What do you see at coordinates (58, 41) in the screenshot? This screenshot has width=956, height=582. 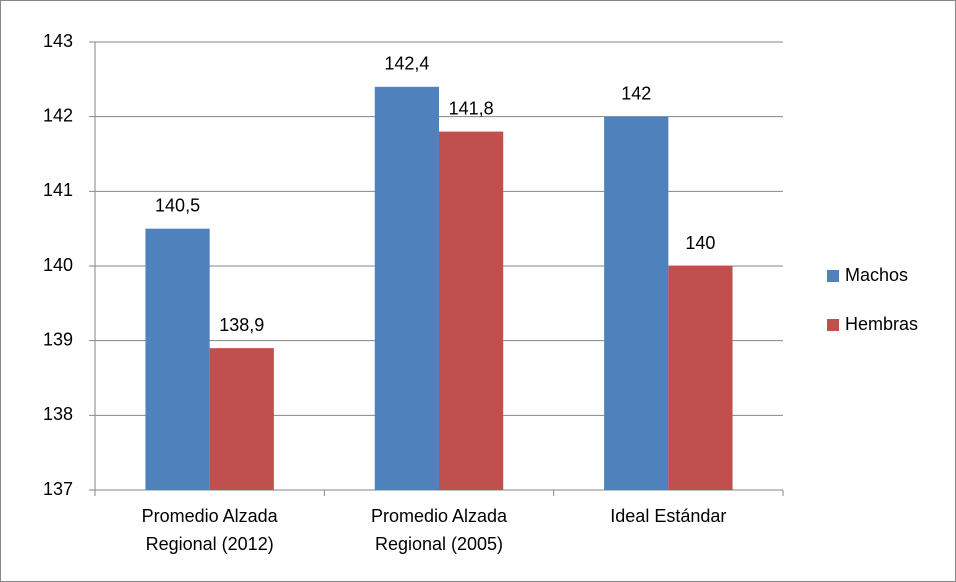 I see `y-tick-label: 143` at bounding box center [58, 41].